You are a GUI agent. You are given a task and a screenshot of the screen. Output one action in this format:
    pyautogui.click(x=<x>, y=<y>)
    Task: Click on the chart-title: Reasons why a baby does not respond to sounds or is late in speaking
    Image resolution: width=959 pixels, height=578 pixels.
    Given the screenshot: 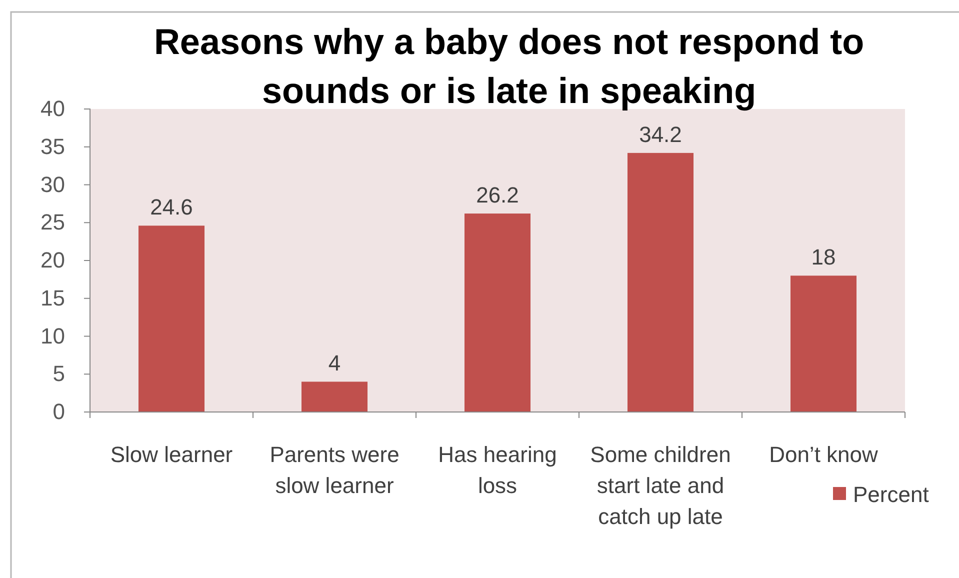 What is the action you would take?
    pyautogui.click(x=509, y=66)
    